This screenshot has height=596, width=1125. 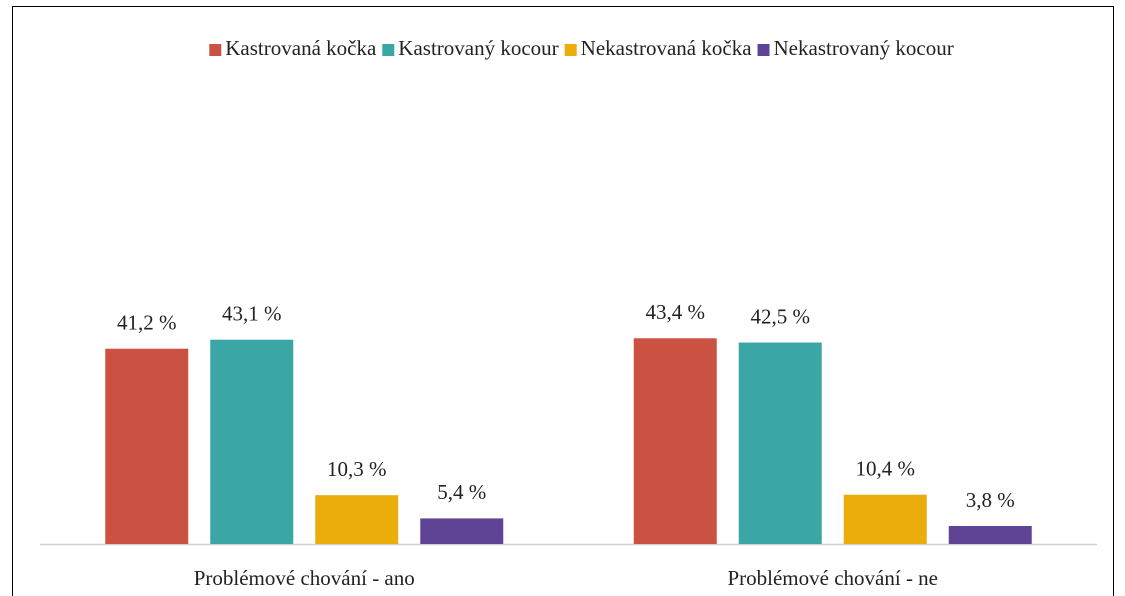 What do you see at coordinates (832, 578) in the screenshot?
I see `x-tick-label: Problémové chování - ne` at bounding box center [832, 578].